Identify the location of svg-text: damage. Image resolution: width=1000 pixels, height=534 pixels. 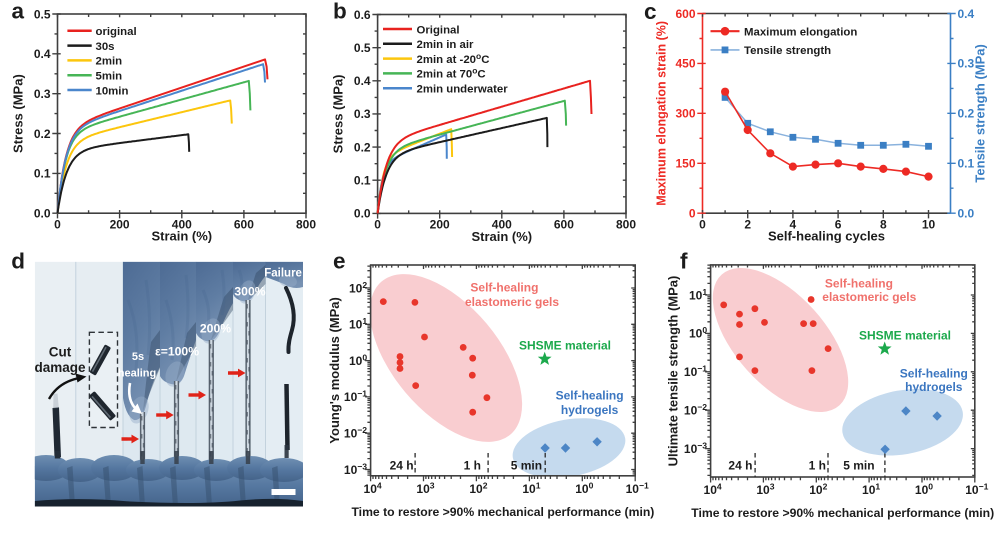
(60, 367).